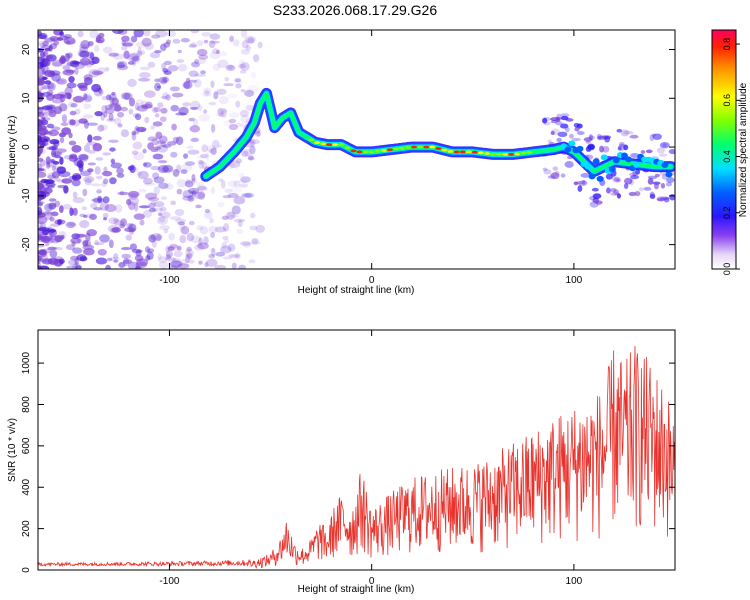 The height and width of the screenshot is (600, 750). I want to click on y-tick-label: -20, so click(26, 244).